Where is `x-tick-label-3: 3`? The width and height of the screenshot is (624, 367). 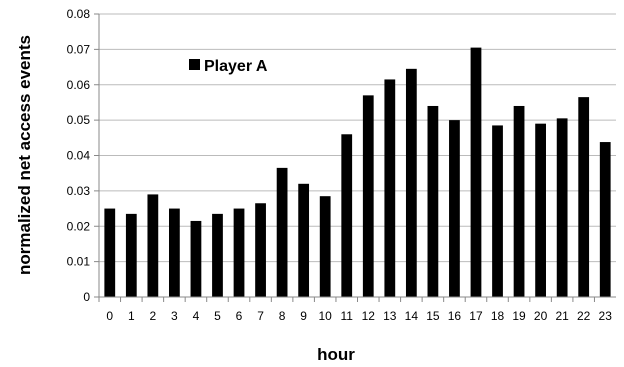 x-tick-label-3: 3 is located at coordinates (174, 316).